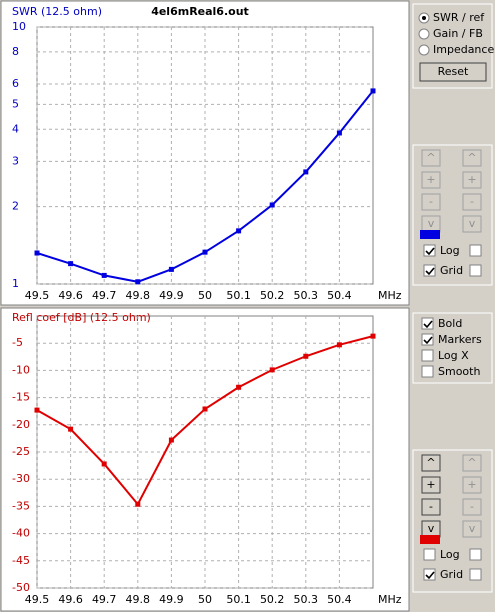 Image resolution: width=495 pixels, height=612 pixels. I want to click on y-tick-label: -10, so click(21, 369).